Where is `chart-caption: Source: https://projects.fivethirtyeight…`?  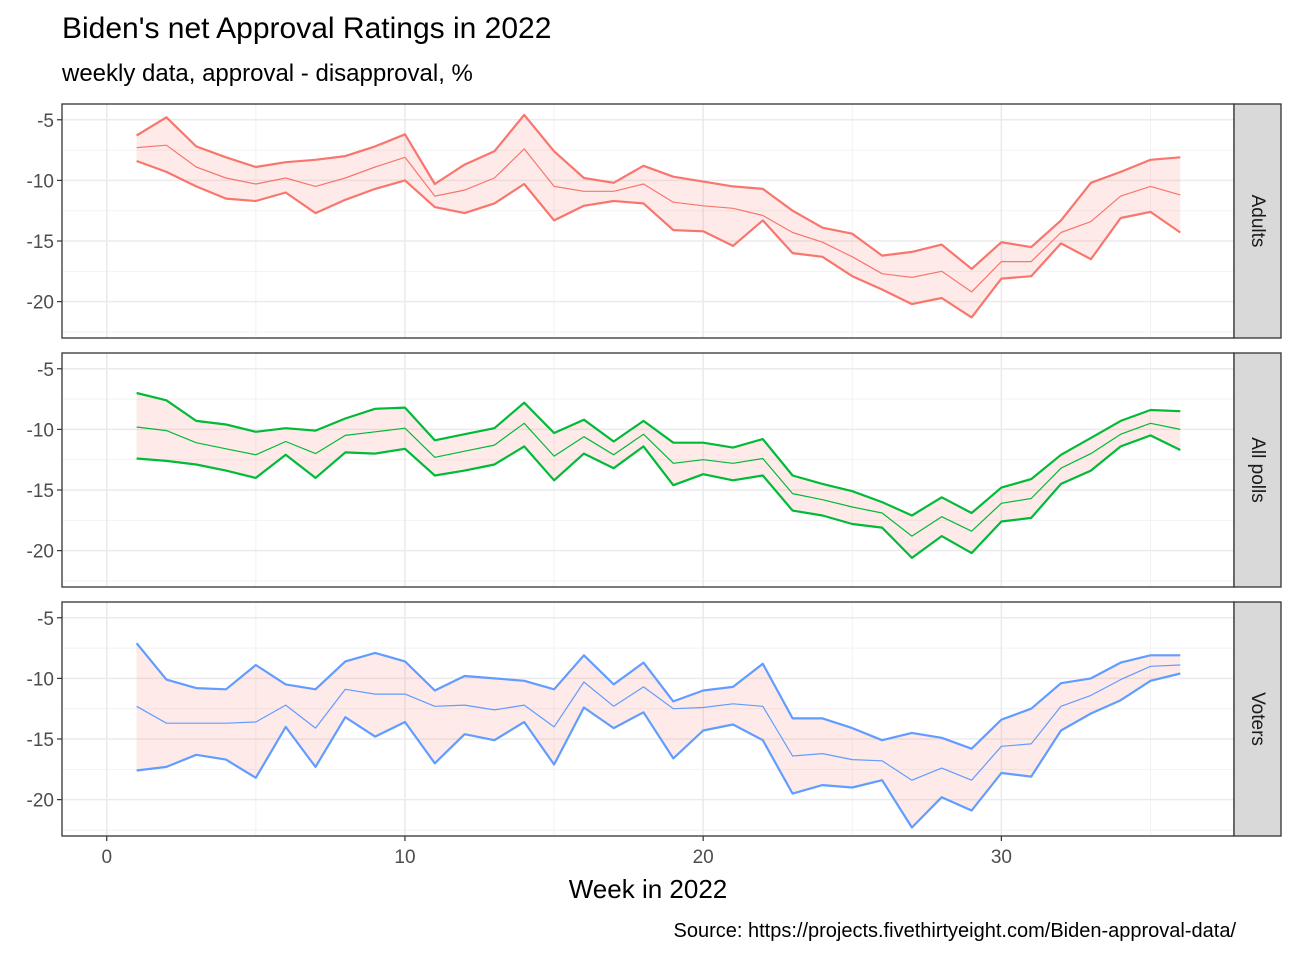 chart-caption: Source: https://projects.fivethirtyeight… is located at coordinates (955, 931).